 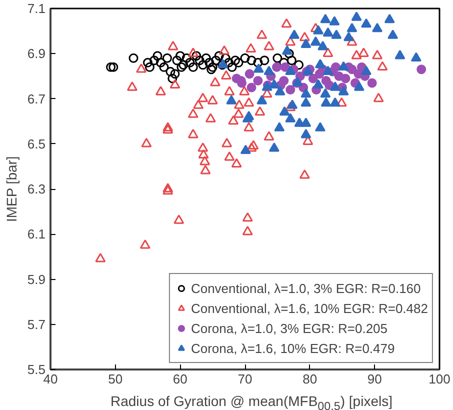 I want to click on legend-label: Conventional, λ=1.0, 3% EGR: R=0.160, so click(x=305, y=288).